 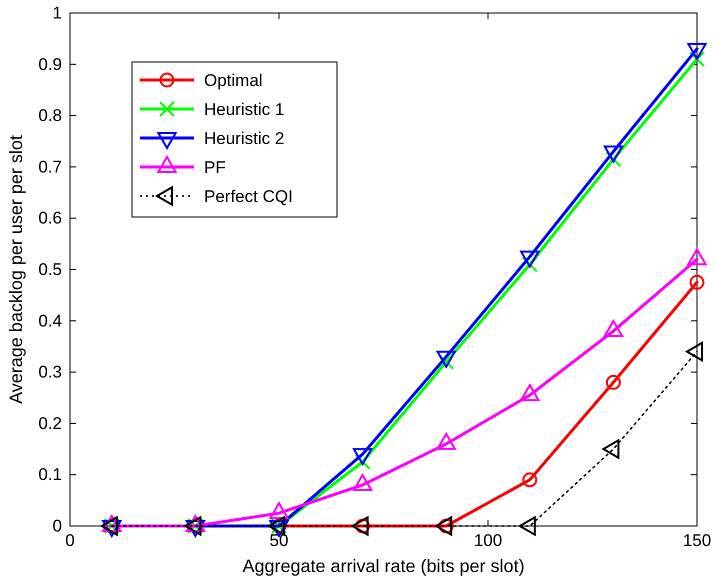 What do you see at coordinates (244, 138) in the screenshot?
I see `legend-label: Heuristic 2` at bounding box center [244, 138].